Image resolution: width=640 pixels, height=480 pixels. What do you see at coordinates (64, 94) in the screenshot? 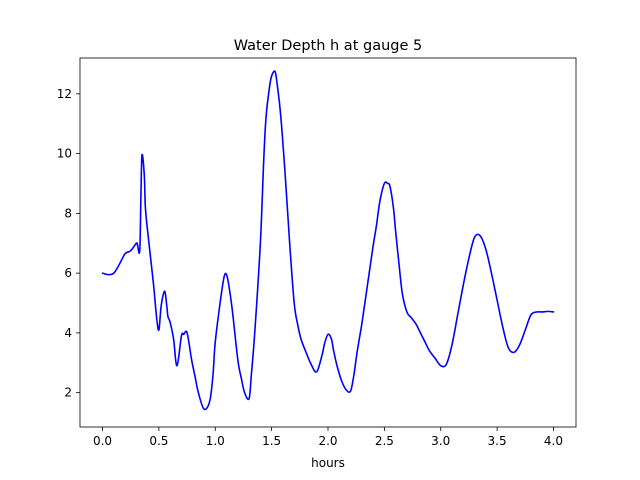
I see `y-tick-label: 12` at bounding box center [64, 94].